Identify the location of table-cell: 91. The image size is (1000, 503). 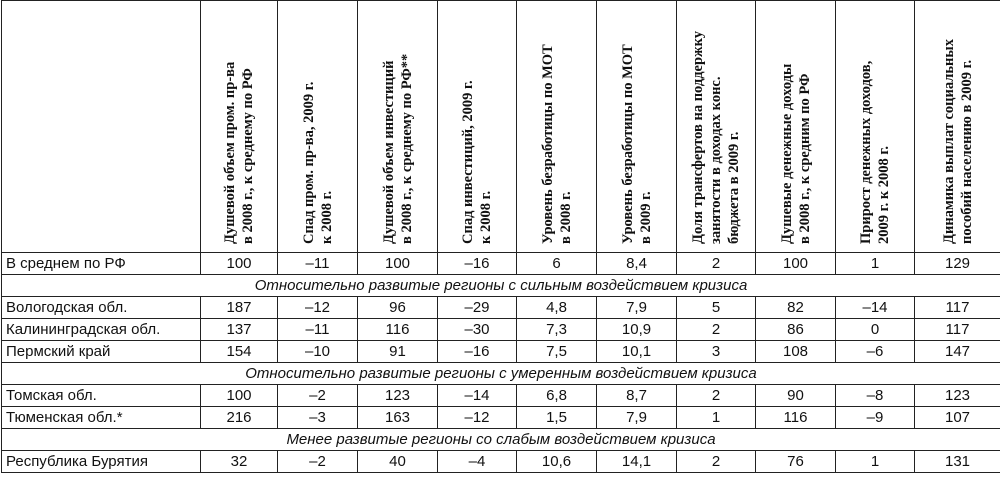
(397, 351).